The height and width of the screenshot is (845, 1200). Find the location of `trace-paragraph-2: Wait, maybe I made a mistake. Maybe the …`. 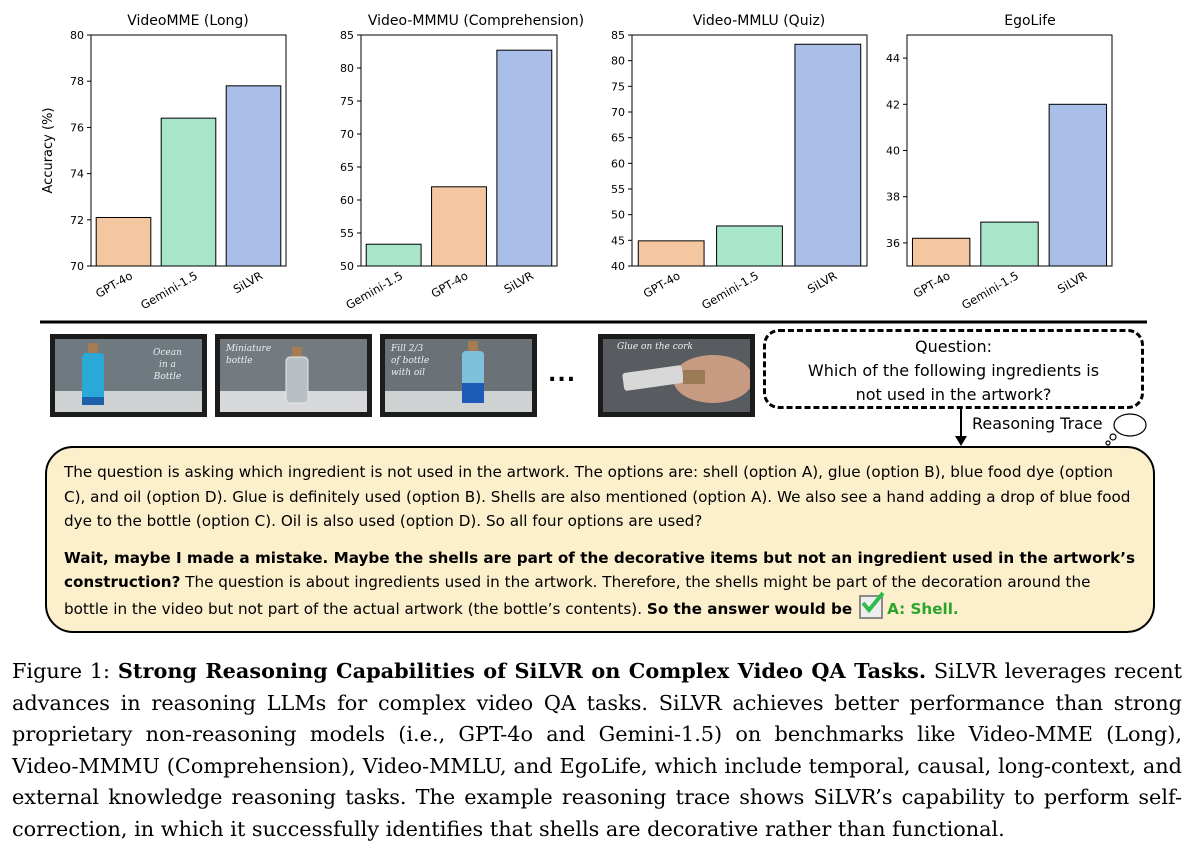

trace-paragraph-2: Wait, maybe I made a mistake. Maybe the … is located at coordinates (600, 584).